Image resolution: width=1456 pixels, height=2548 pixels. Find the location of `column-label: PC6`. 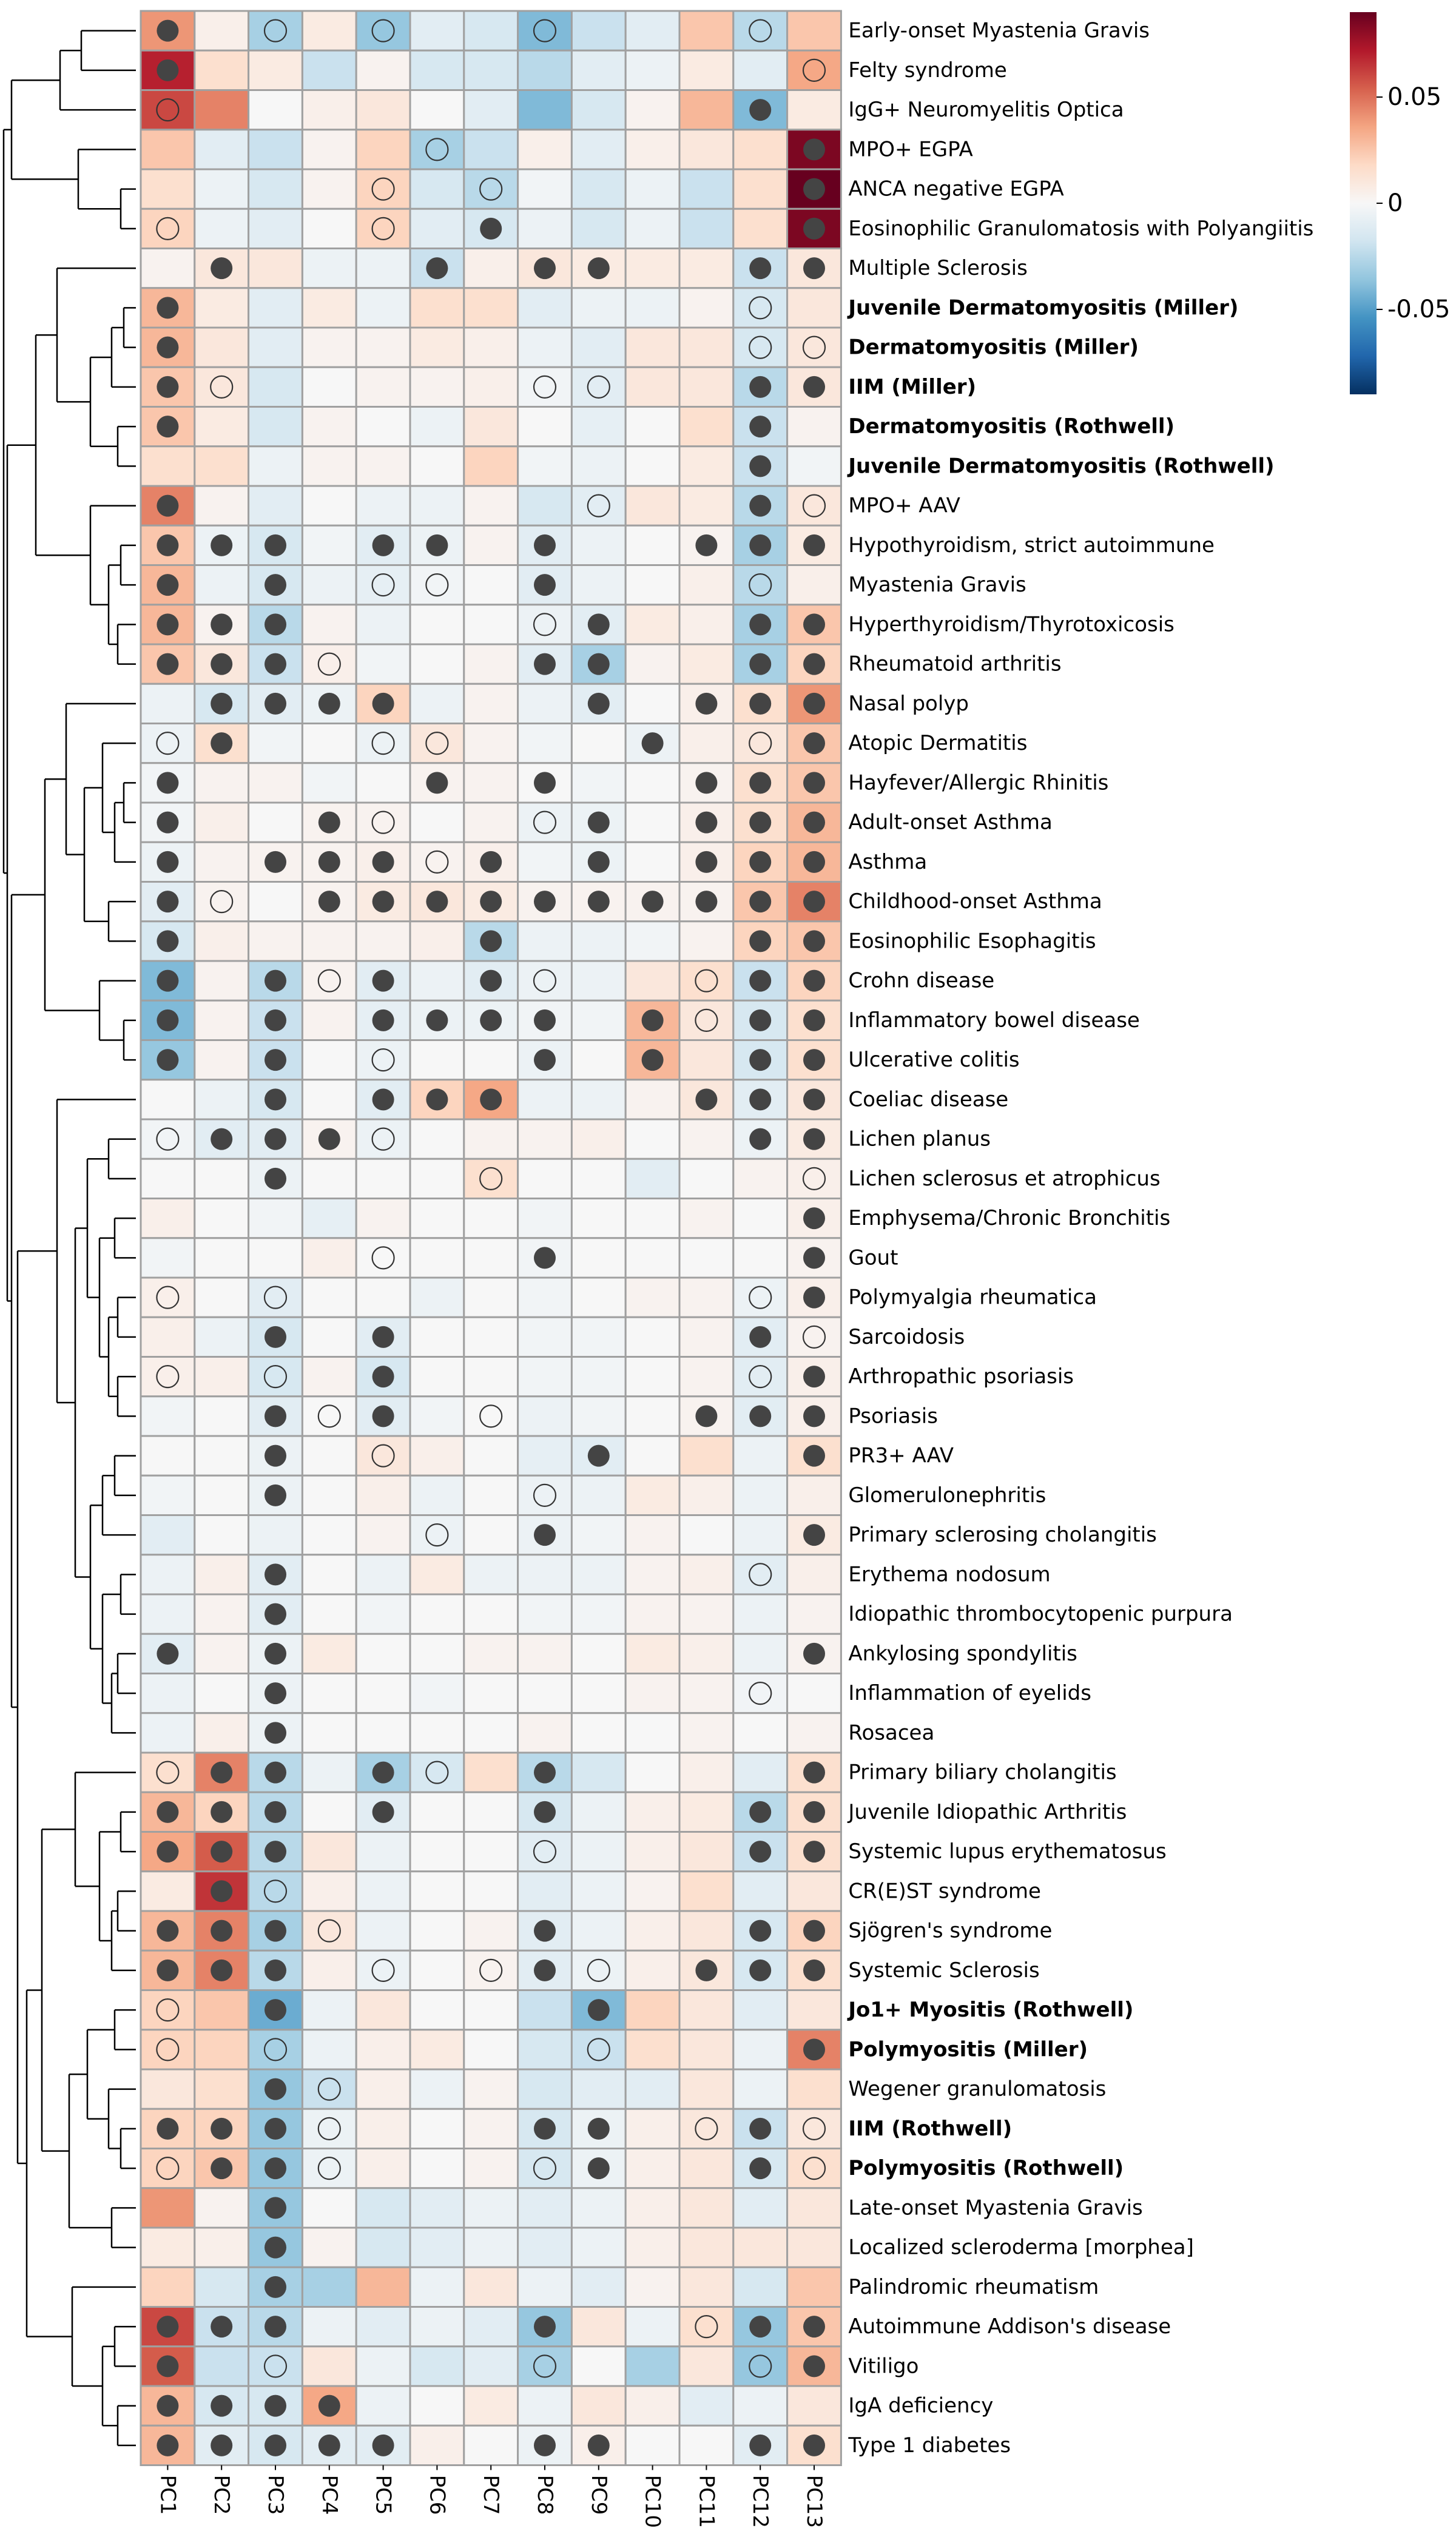

column-label: PC6 is located at coordinates (437, 2495).